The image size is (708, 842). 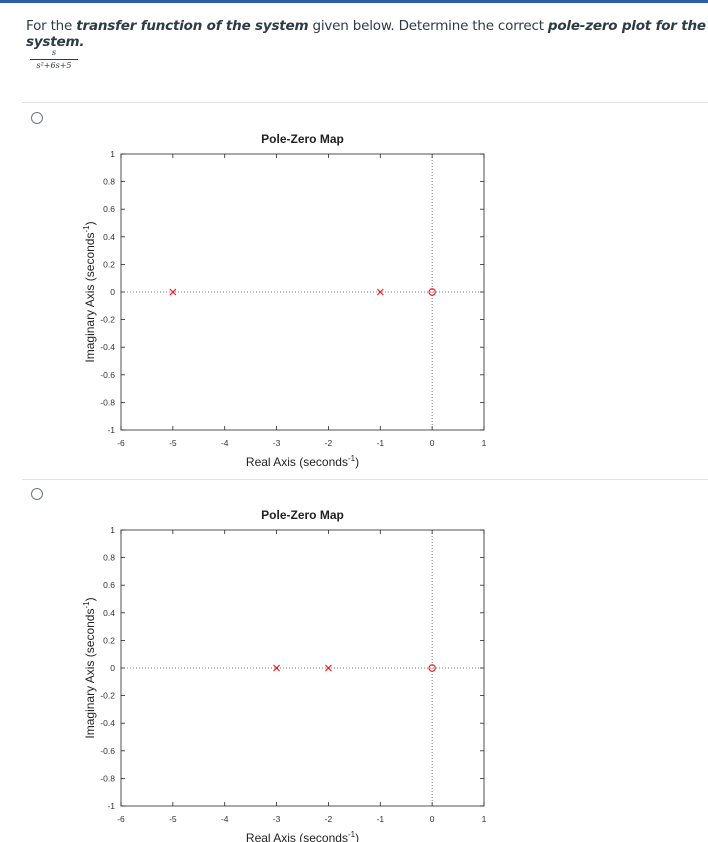 What do you see at coordinates (357, 836) in the screenshot?
I see `opt2-x-axis-label-close: )` at bounding box center [357, 836].